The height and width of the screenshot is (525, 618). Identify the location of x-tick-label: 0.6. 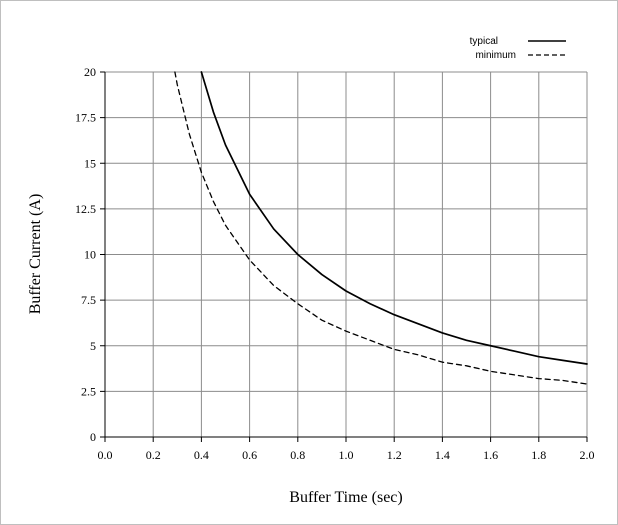
(249, 455).